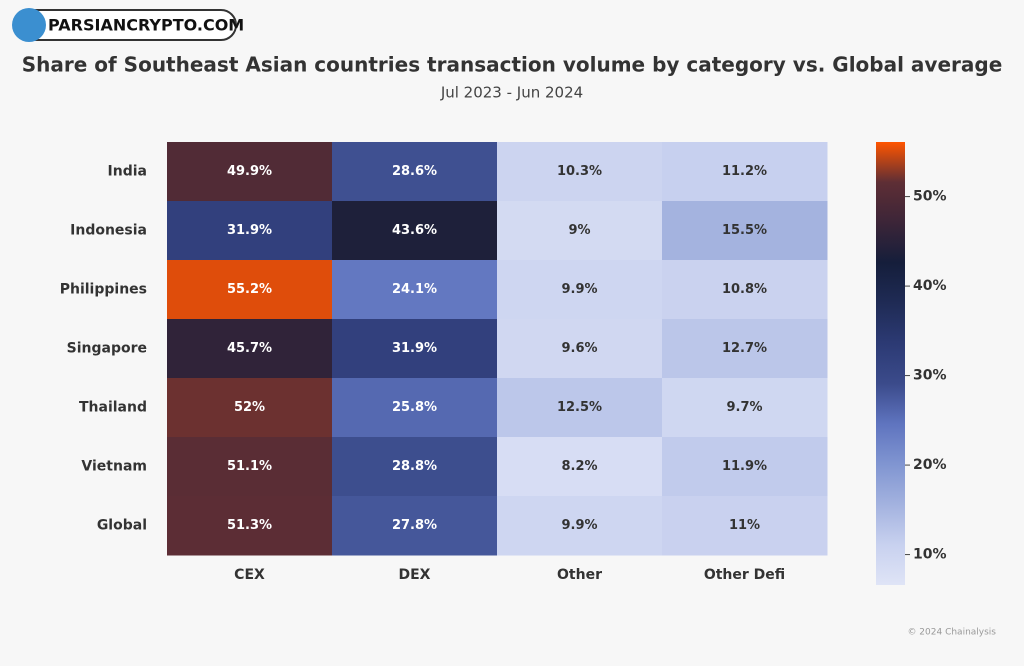 Image resolution: width=1024 pixels, height=666 pixels. I want to click on value-label: 43.6%, so click(414, 230).